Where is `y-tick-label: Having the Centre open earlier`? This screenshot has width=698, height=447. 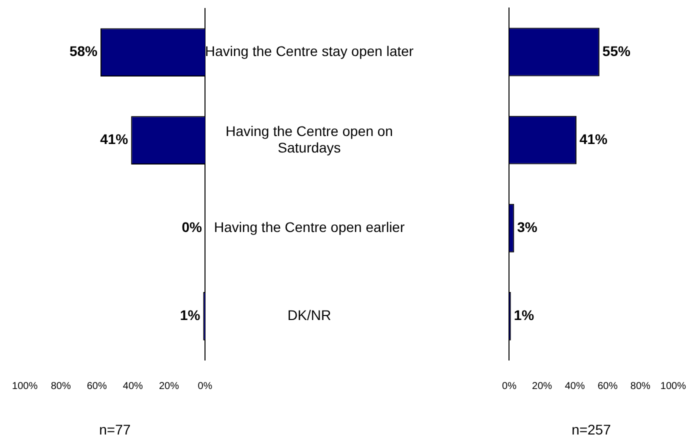
y-tick-label: Having the Centre open earlier is located at coordinates (309, 227).